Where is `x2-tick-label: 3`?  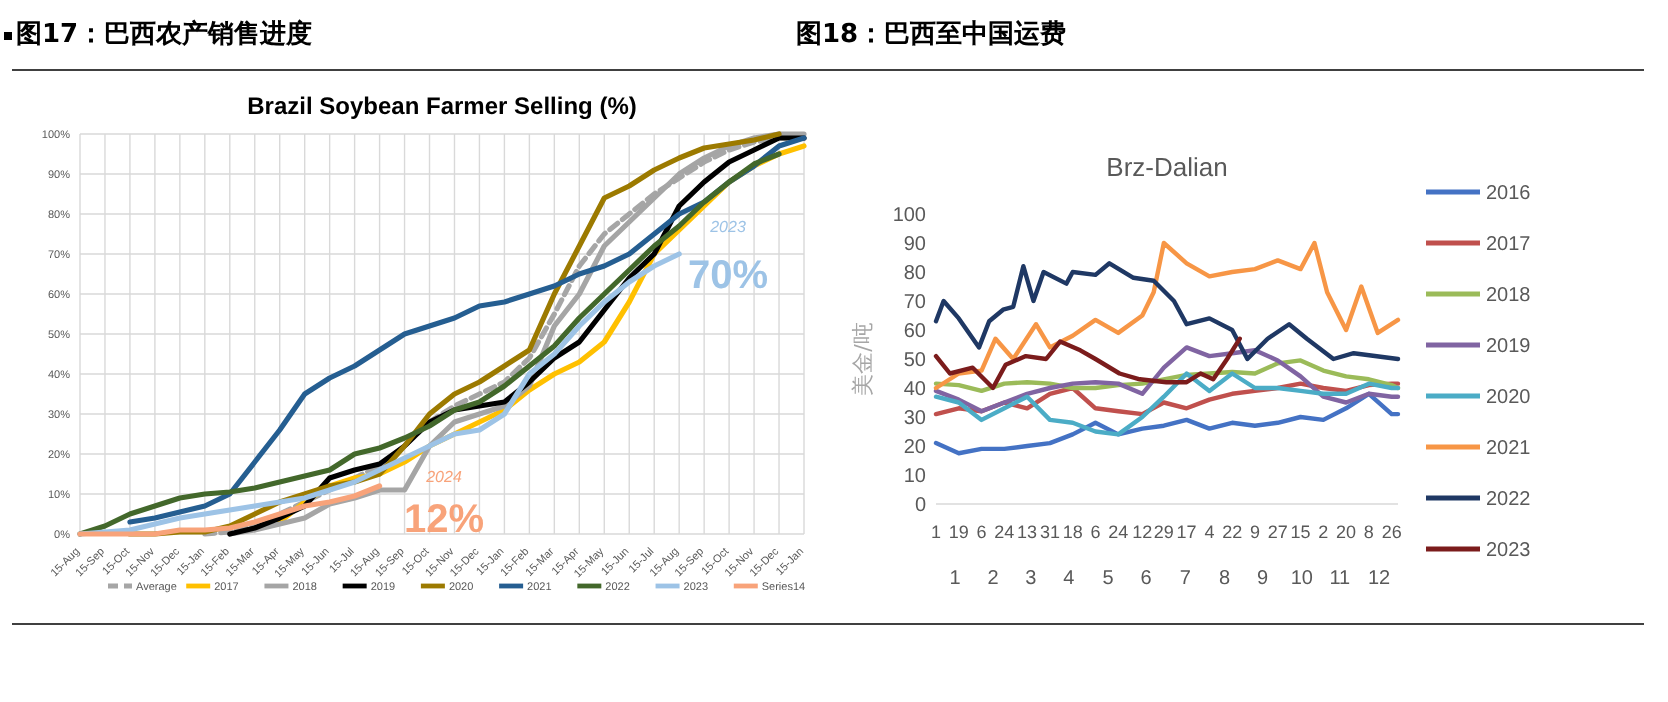
x2-tick-label: 3 is located at coordinates (1031, 579).